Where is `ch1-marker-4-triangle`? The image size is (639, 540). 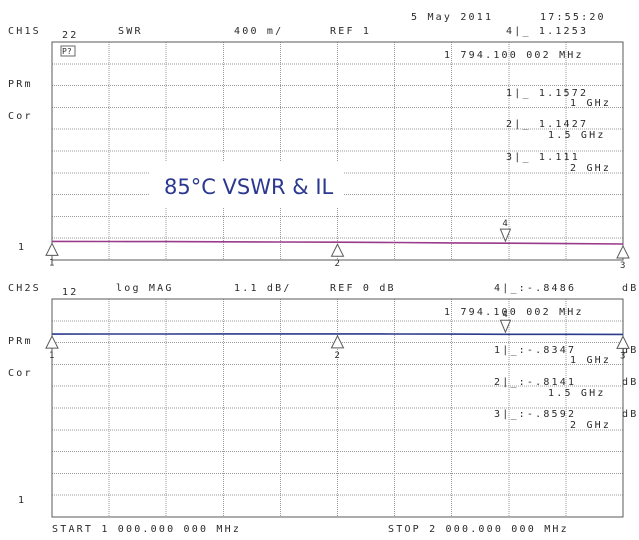 ch1-marker-4-triangle is located at coordinates (505, 235).